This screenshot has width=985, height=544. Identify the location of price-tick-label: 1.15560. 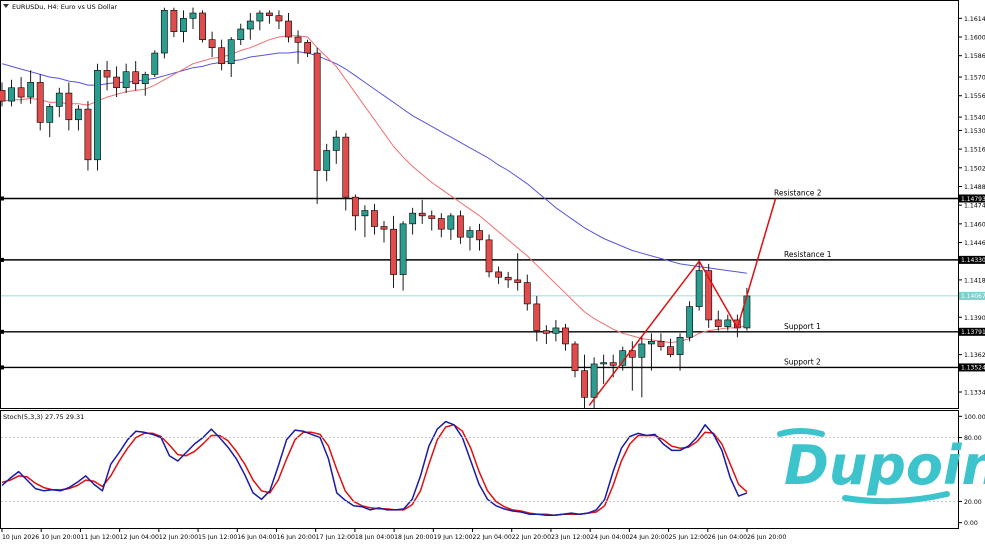
(974, 96).